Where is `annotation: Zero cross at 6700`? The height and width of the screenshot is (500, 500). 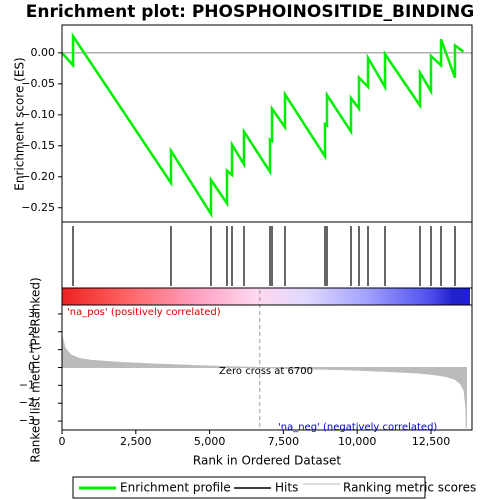 annotation: Zero cross at 6700 is located at coordinates (266, 371).